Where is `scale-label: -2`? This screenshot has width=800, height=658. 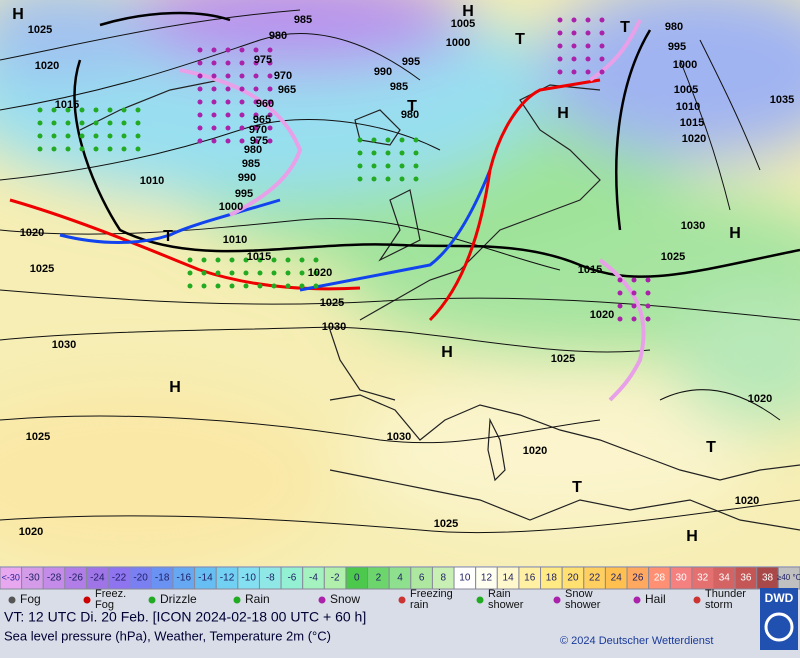 scale-label: -2 is located at coordinates (335, 578).